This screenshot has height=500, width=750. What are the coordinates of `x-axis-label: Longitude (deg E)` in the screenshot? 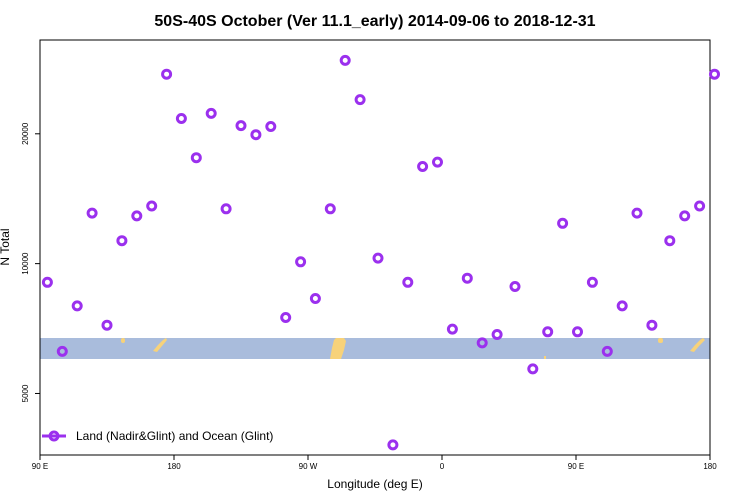 It's located at (374, 484).